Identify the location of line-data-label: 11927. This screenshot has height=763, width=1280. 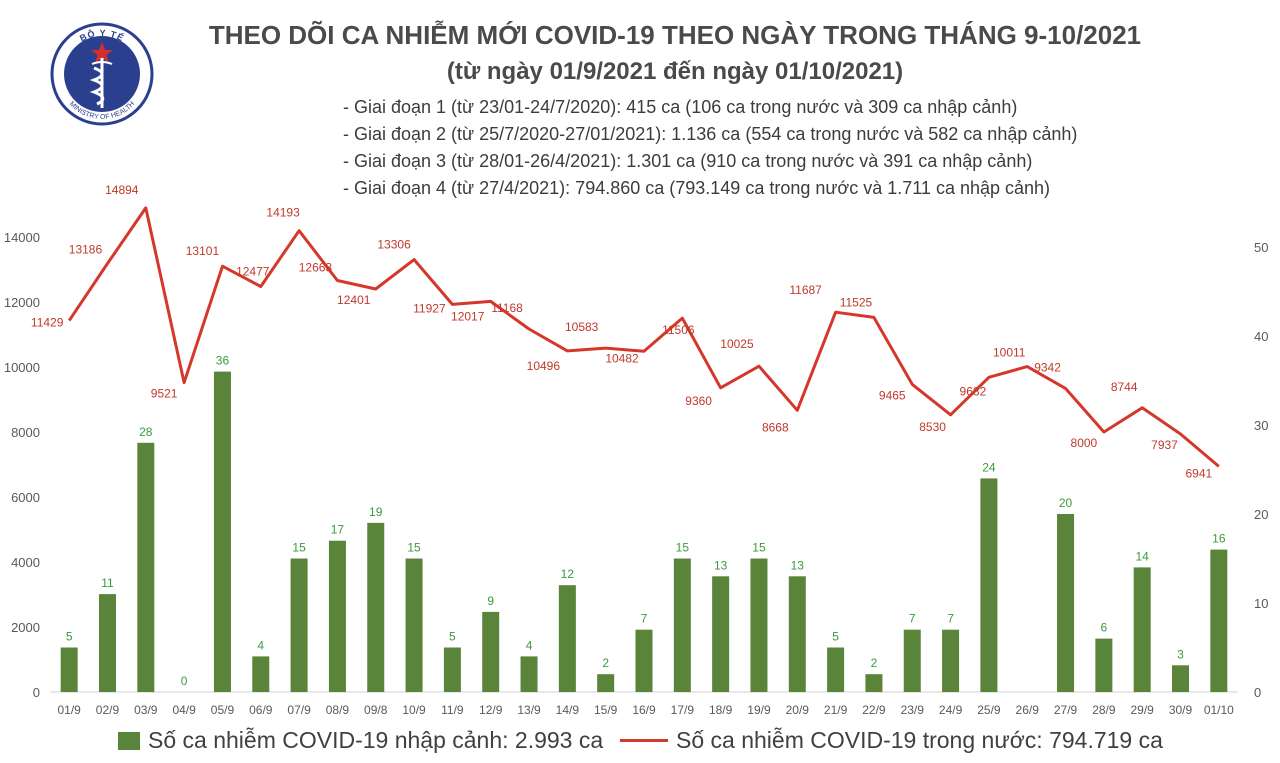
(429, 308).